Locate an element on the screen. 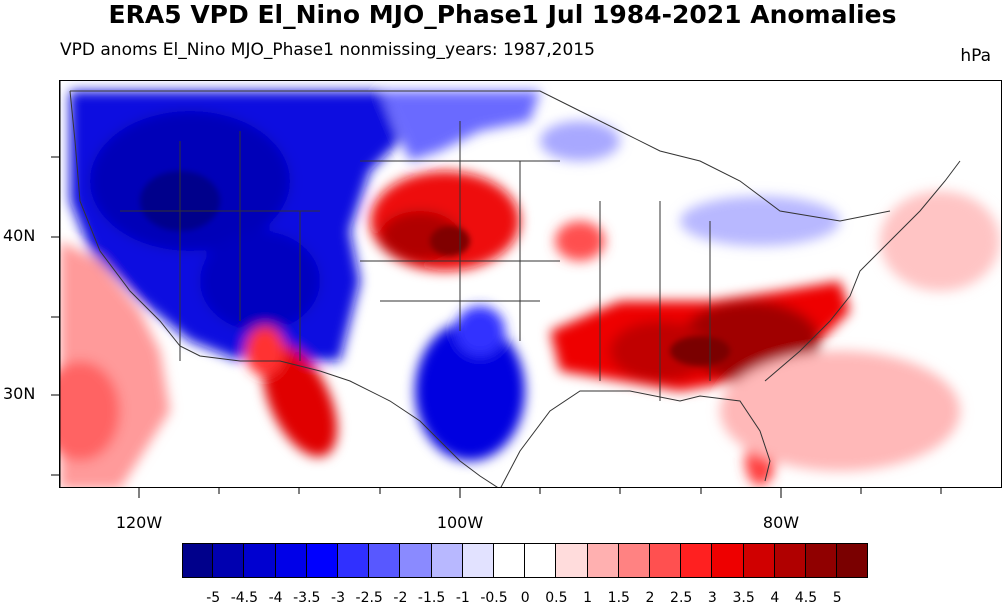 Image resolution: width=1005 pixels, height=606 pixels. units-label: hPa is located at coordinates (975, 56).